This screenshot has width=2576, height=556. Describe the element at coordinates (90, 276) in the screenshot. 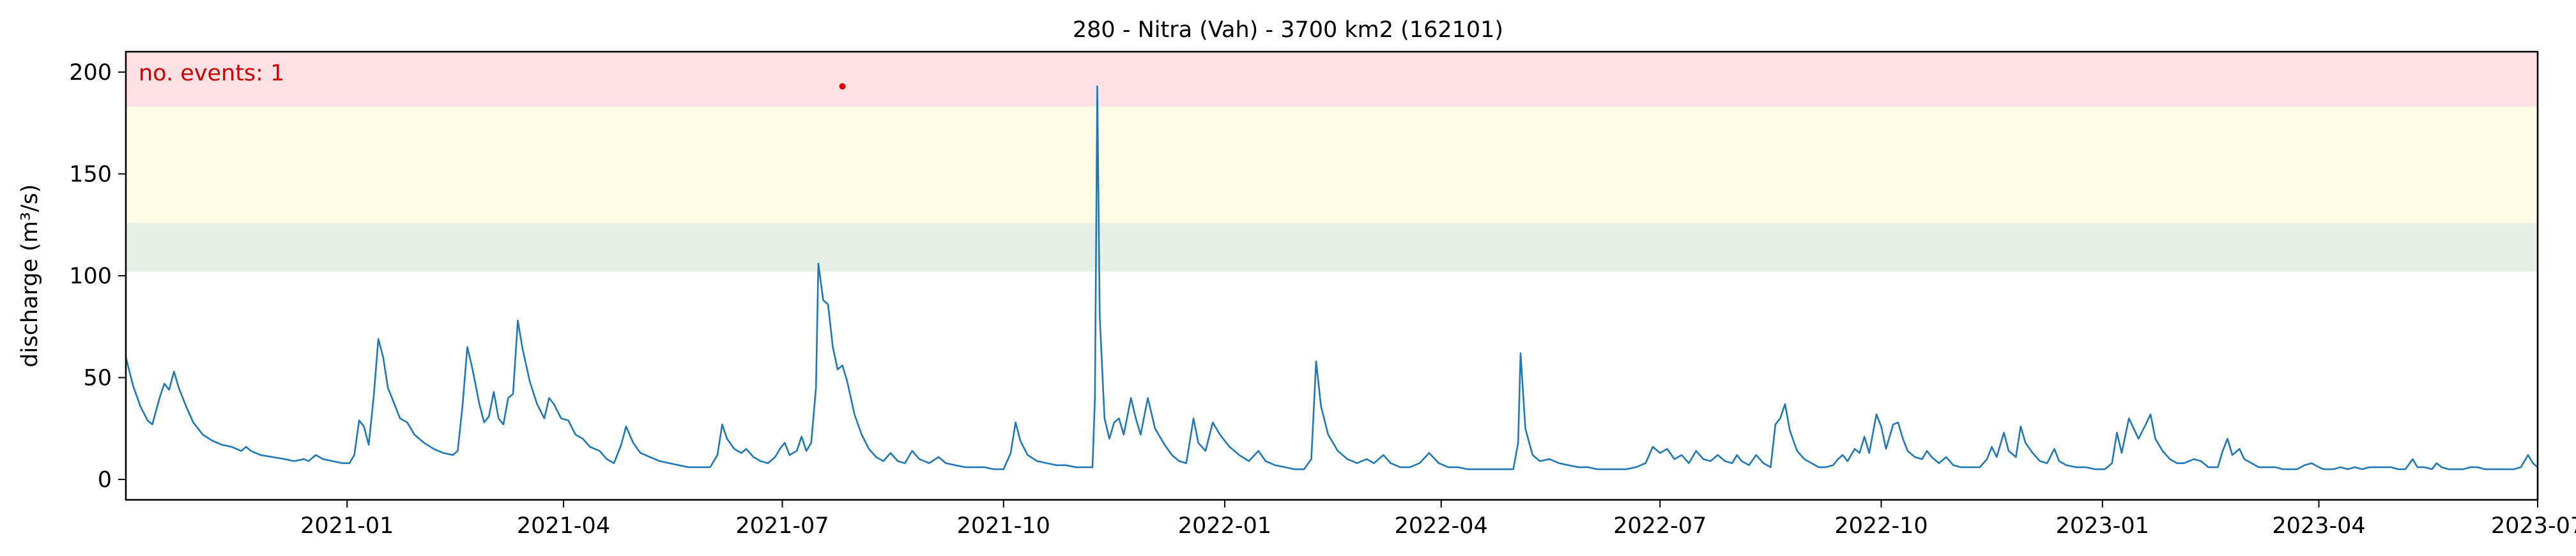

I see `y-tick-label: 100` at that location.